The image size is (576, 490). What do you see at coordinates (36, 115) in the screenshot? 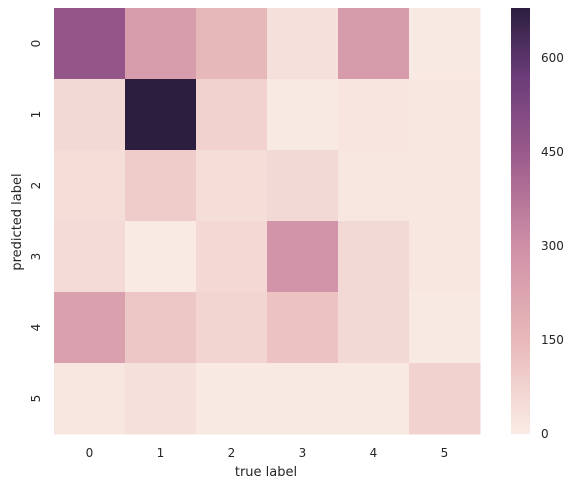
I see `y-tick-label: 1` at bounding box center [36, 115].